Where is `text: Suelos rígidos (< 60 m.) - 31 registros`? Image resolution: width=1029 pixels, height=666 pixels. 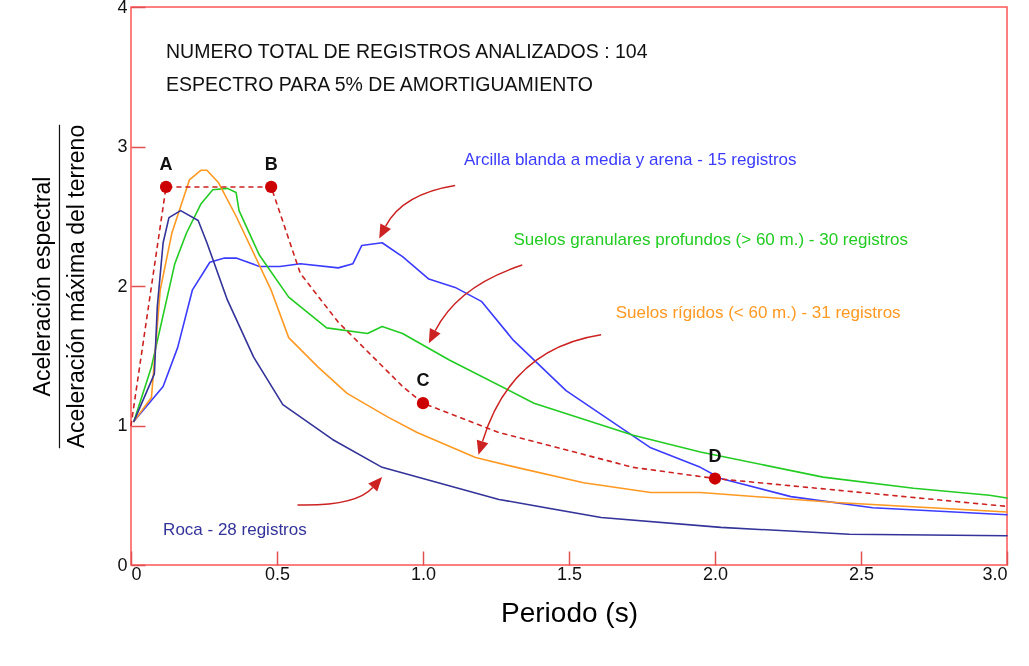
text: Suelos rígidos (< 60 m.) - 31 registros is located at coordinates (758, 312).